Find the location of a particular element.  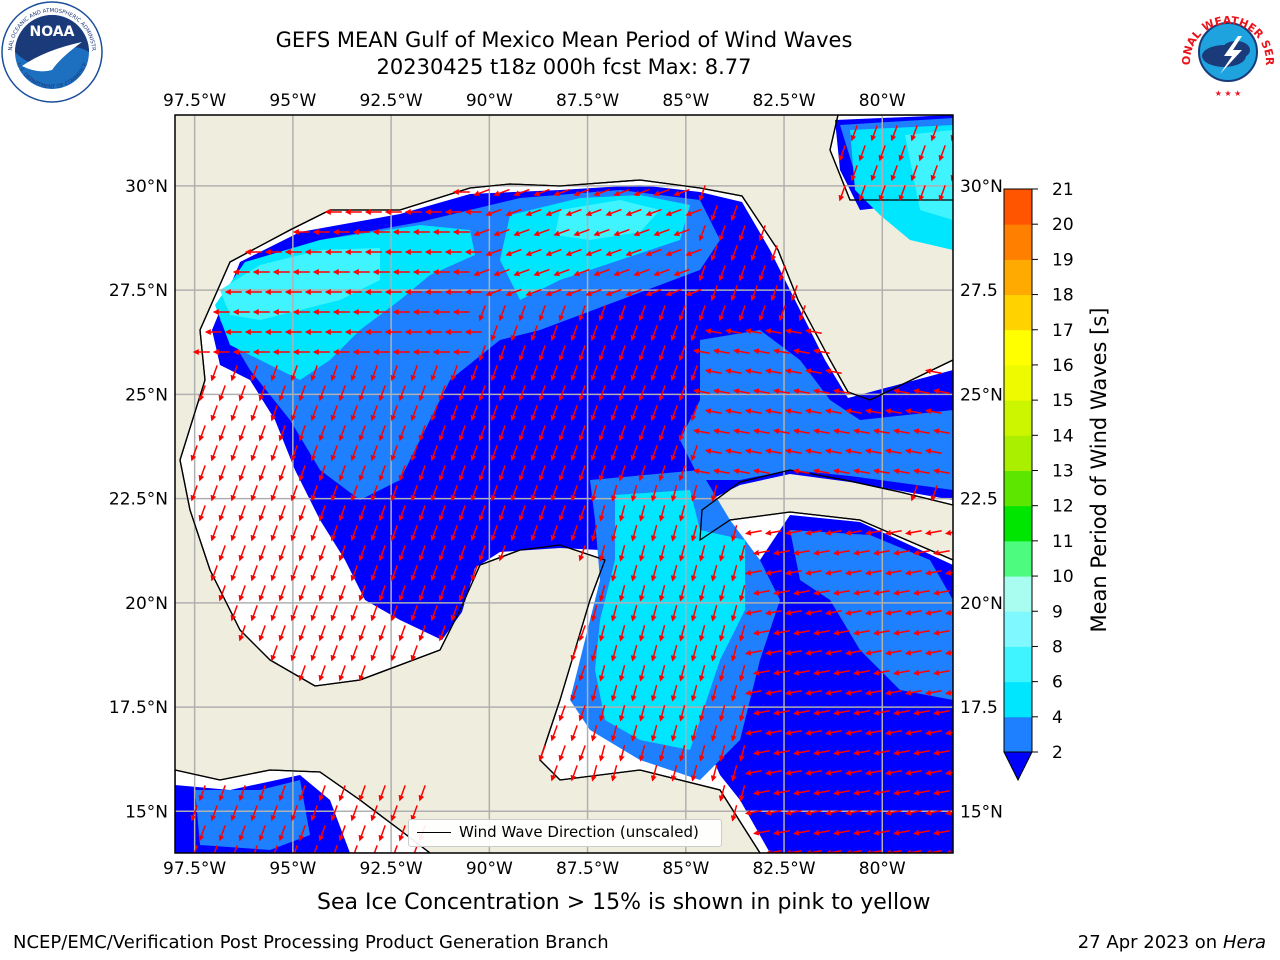

colorbar: 2 4 6 8 9 10 11 12 13 14 15 16 17 18 19 20 21 is located at coordinates (1038, 481).